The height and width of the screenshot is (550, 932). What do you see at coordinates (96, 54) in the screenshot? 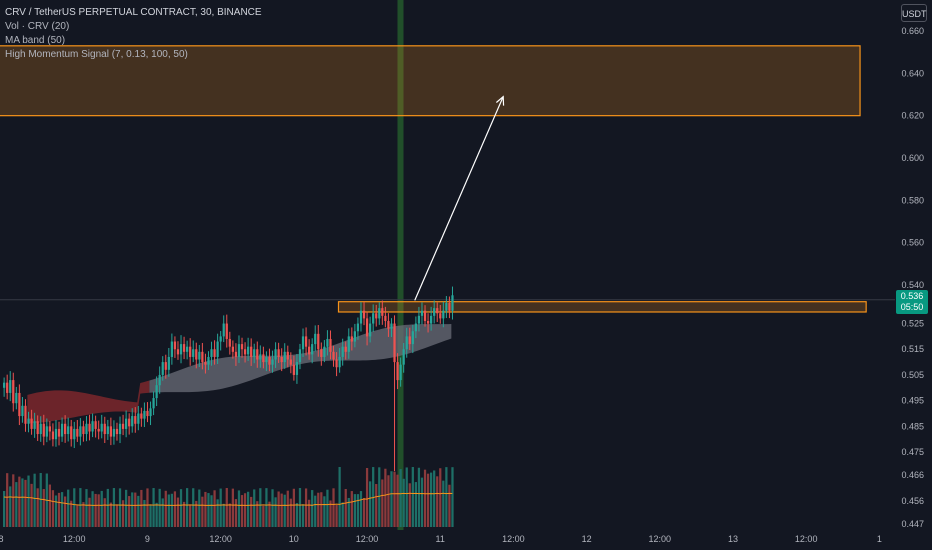
I see `signal-indicator-label: High Momentum Signal (7, 0.13, 100, 50)` at bounding box center [96, 54].